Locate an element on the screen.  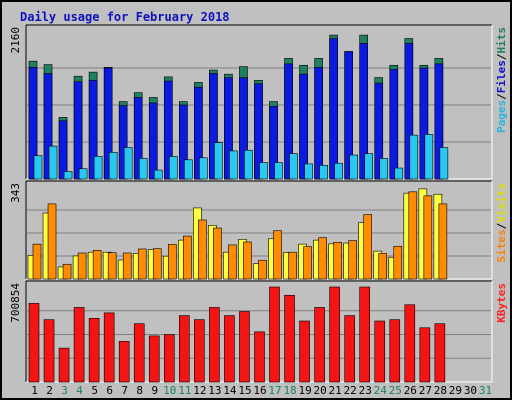
legend-entry: Sites is located at coordinates (501, 245).